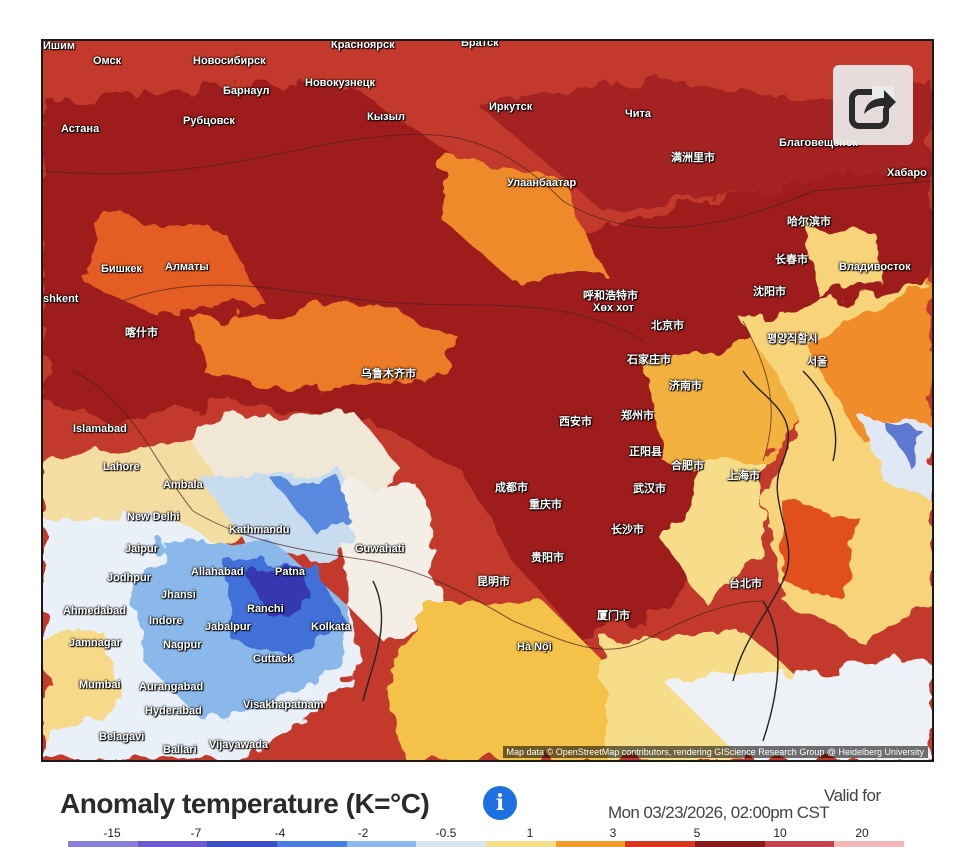  What do you see at coordinates (363, 45) in the screenshot?
I see `city-label: Красноярск` at bounding box center [363, 45].